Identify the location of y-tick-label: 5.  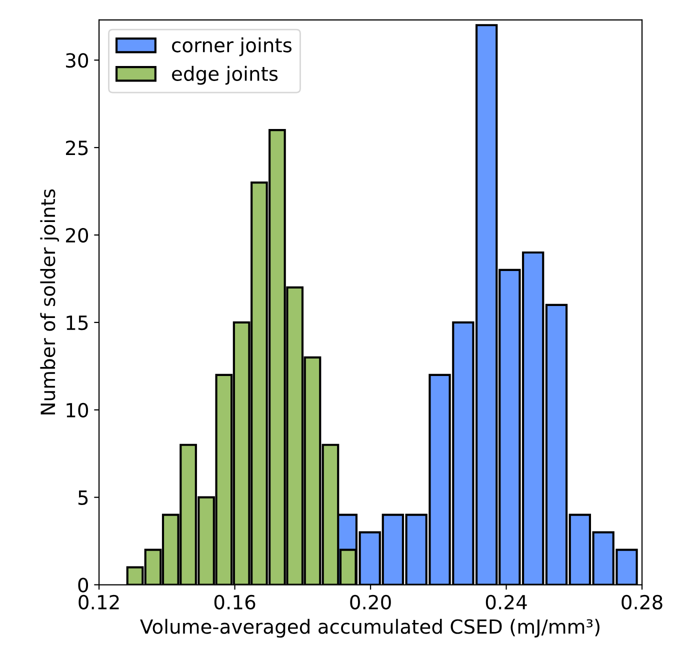
(83, 497).